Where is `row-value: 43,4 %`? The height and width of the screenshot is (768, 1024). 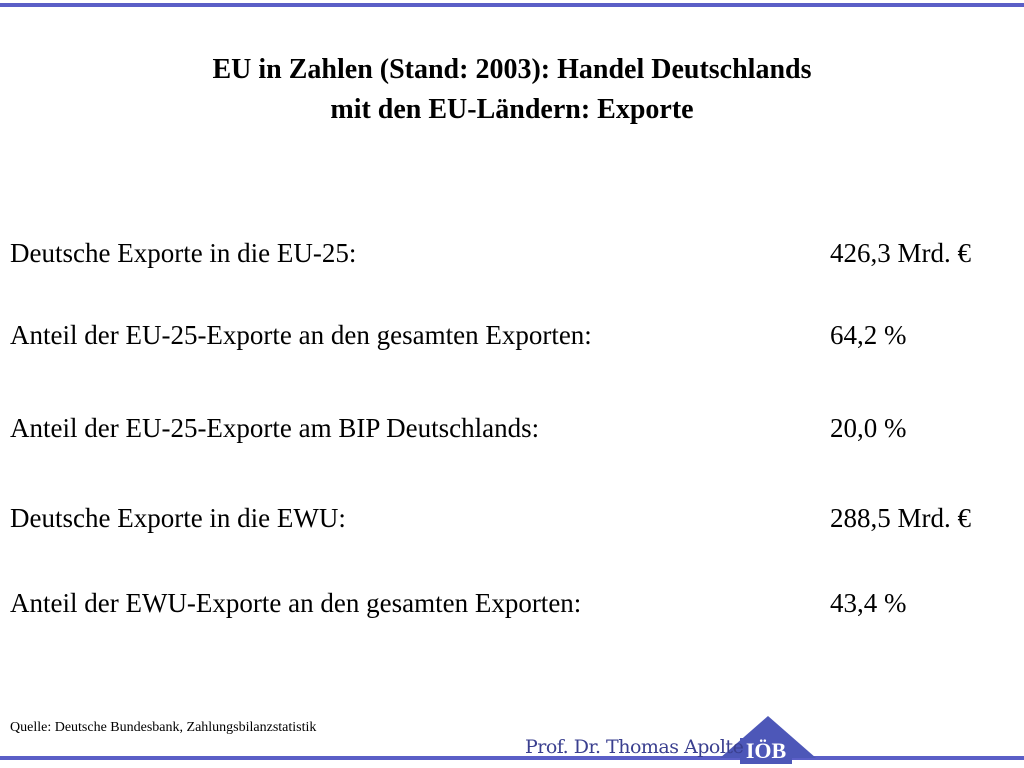
row-value: 43,4 % is located at coordinates (868, 603).